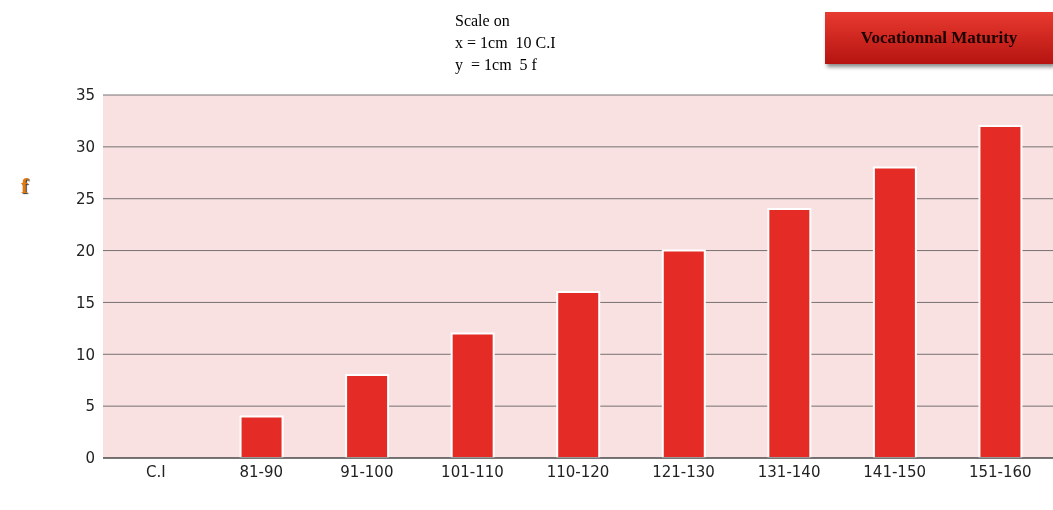 Image resolution: width=1053 pixels, height=510 pixels. What do you see at coordinates (483, 21) in the screenshot?
I see `text: Scale on` at bounding box center [483, 21].